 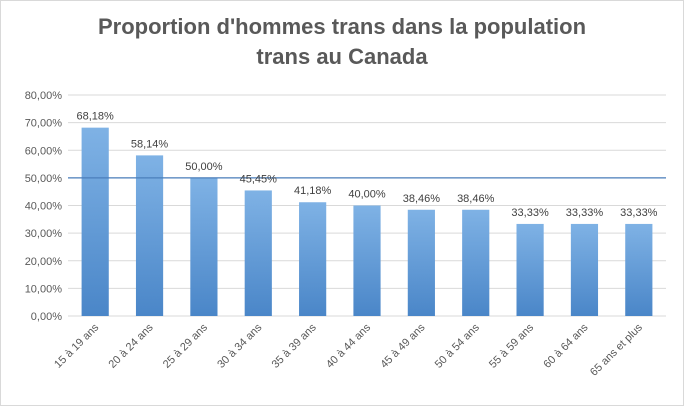 I want to click on data-label: 50,00%, so click(x=204, y=167).